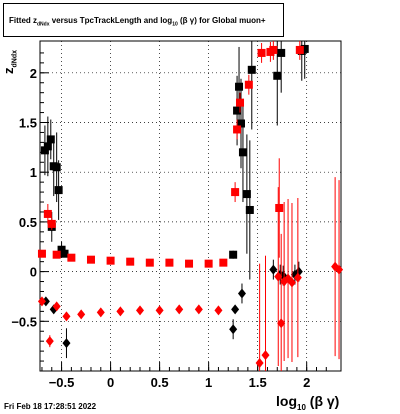  What do you see at coordinates (28, 123) in the screenshot?
I see `y-tick-label: 1.5` at bounding box center [28, 123].